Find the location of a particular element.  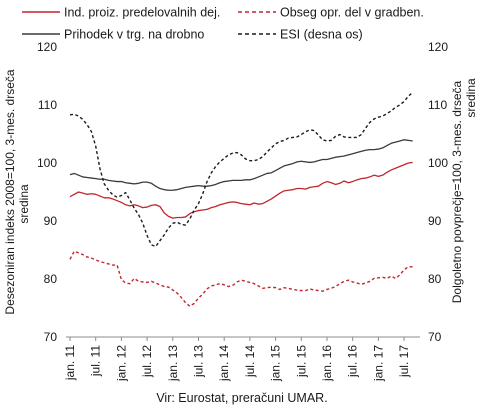

right-tick-label: 80 is located at coordinates (435, 279).